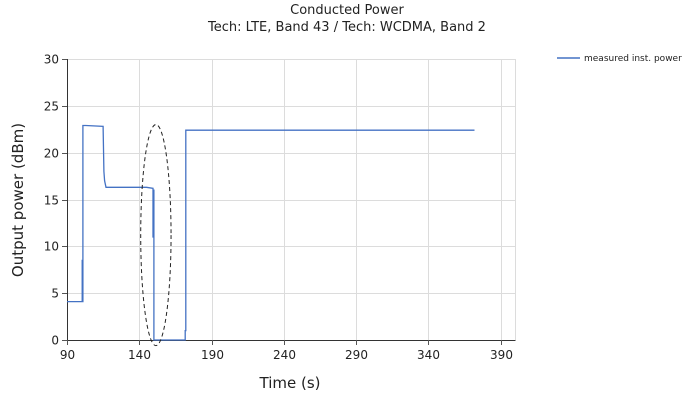  Describe the element at coordinates (428, 355) in the screenshot. I see `x-tick-label: 340` at that location.